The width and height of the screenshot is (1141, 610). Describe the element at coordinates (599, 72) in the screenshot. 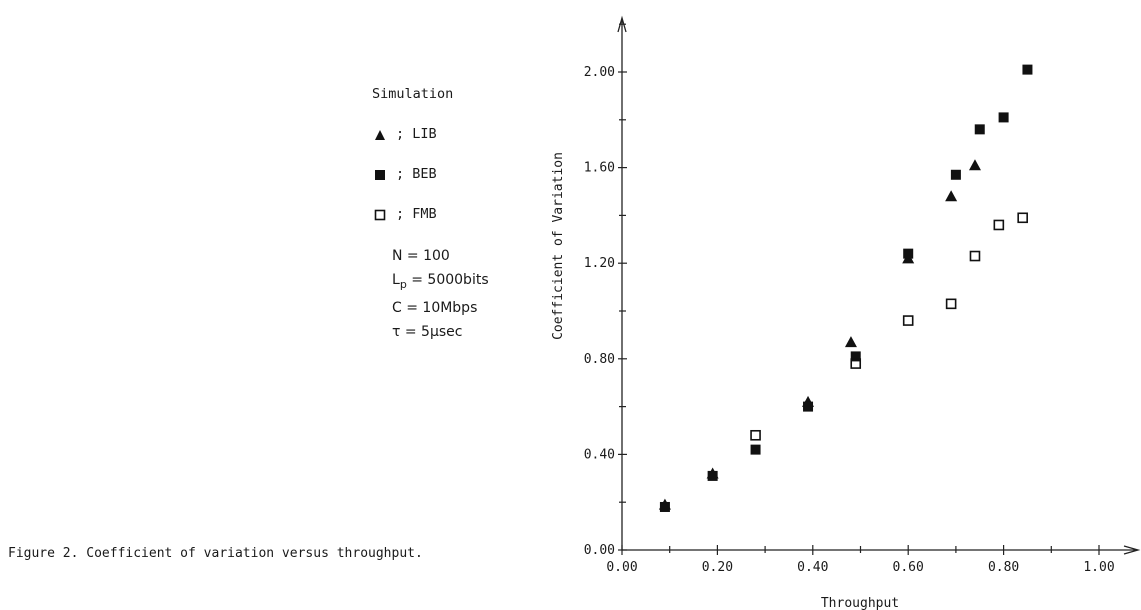

I see `y-tick-label: 2.00` at that location.